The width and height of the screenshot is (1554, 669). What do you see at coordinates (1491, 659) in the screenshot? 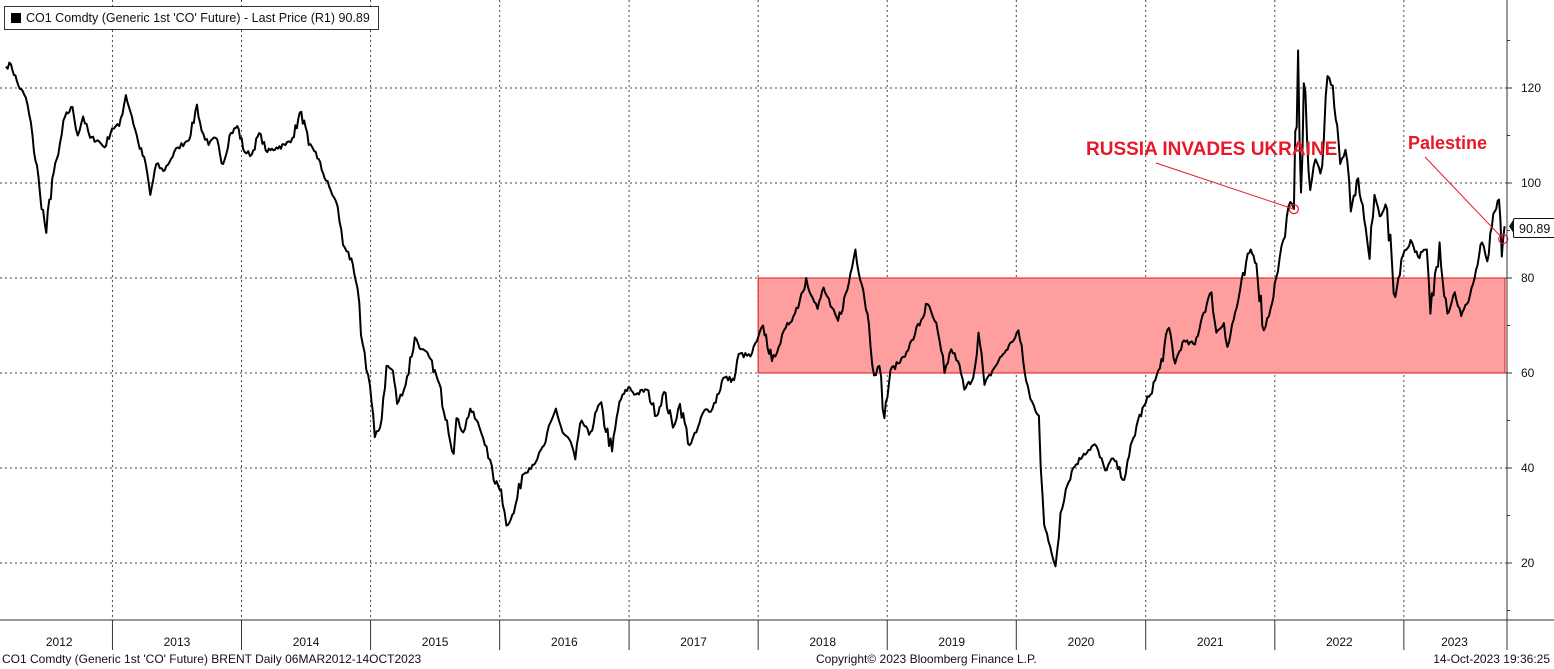
I see `footer-timestamp: 14-Oct-2023 19:36:25` at bounding box center [1491, 659].